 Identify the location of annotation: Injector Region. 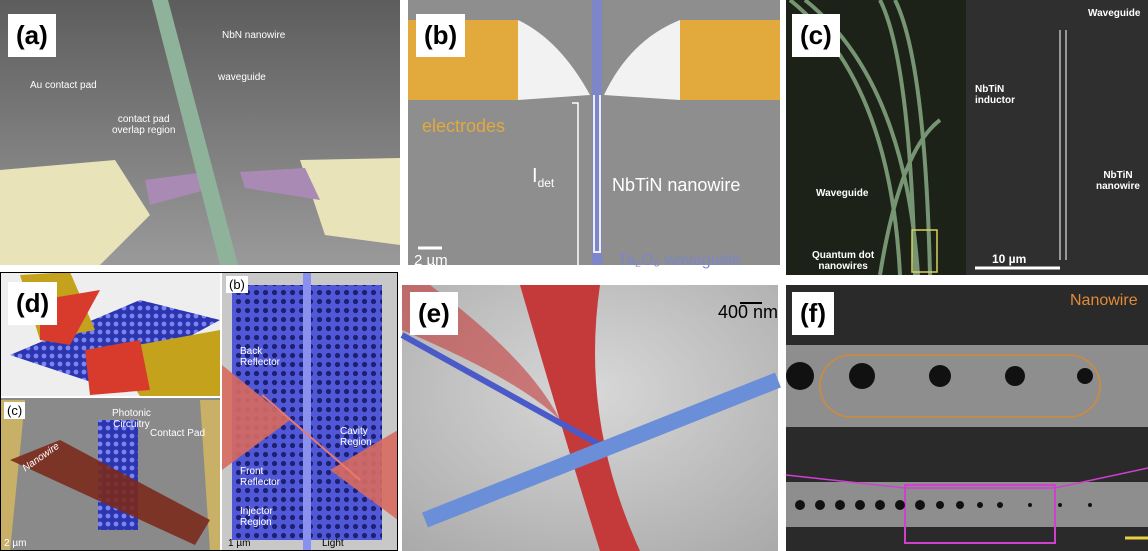
(256, 517).